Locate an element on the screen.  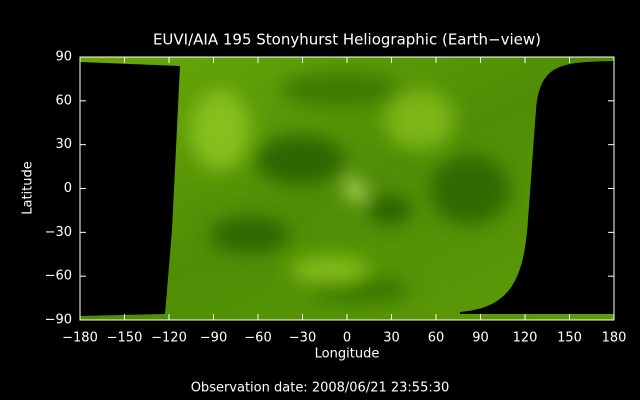
y-tick-label: 30 is located at coordinates (63, 144).